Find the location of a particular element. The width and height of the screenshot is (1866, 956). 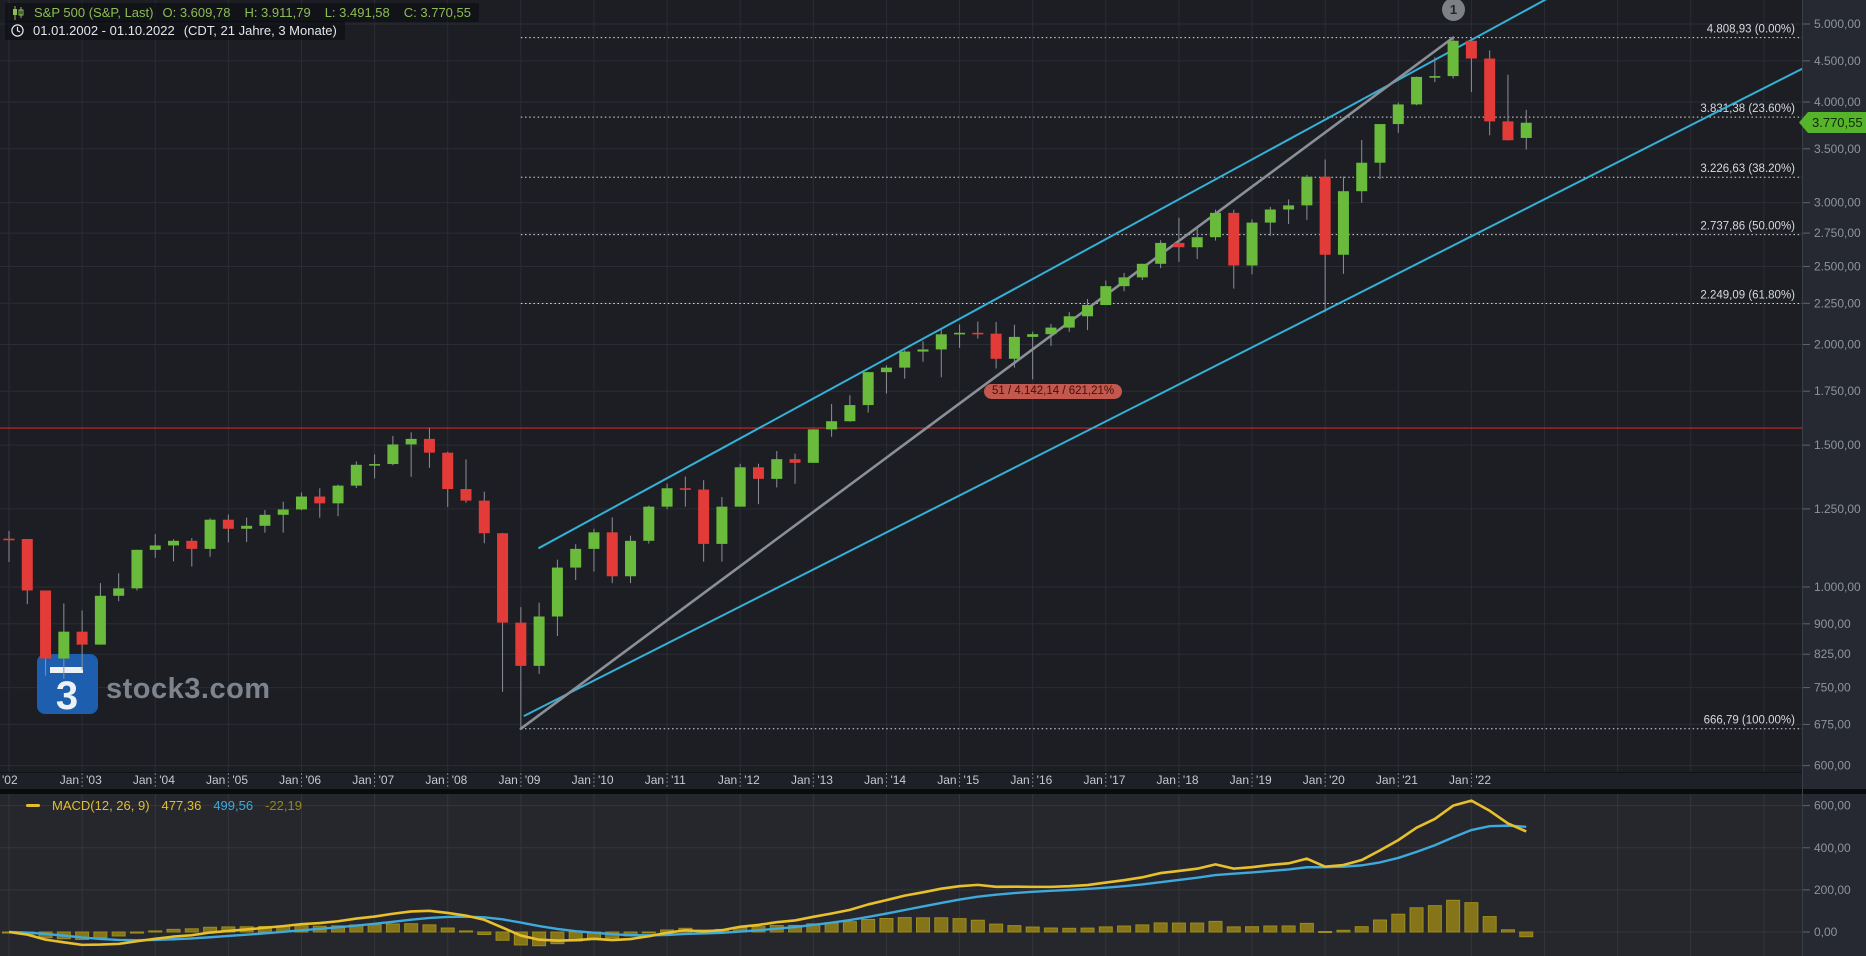

price-tick-label: 1.000,00 is located at coordinates (1837, 587).